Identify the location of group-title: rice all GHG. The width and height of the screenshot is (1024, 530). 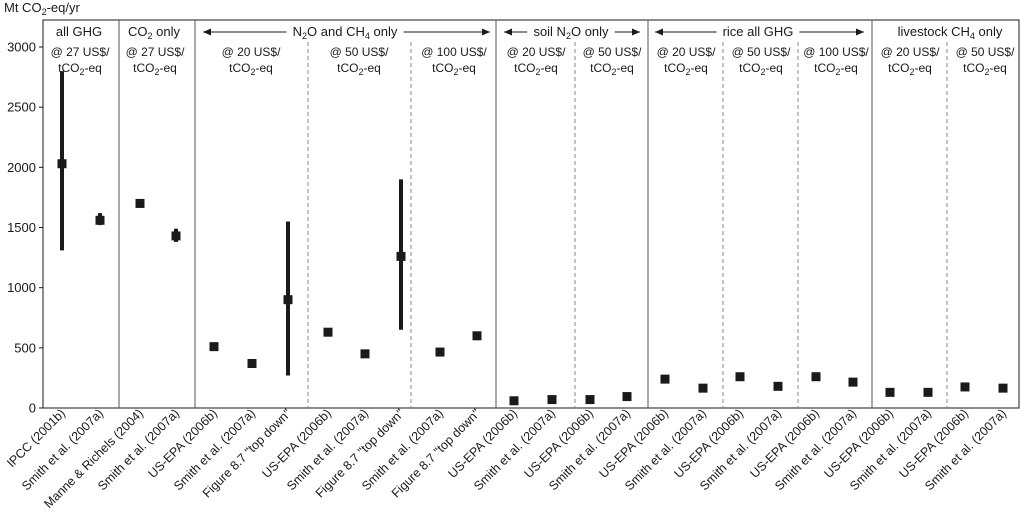
(758, 31).